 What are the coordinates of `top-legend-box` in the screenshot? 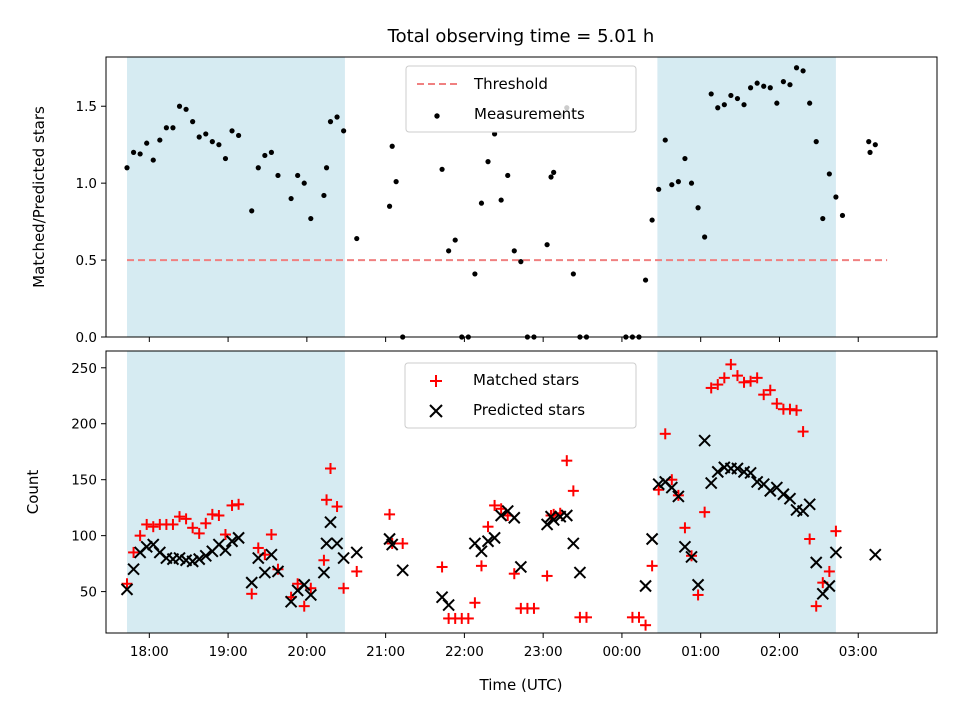 It's located at (521, 99).